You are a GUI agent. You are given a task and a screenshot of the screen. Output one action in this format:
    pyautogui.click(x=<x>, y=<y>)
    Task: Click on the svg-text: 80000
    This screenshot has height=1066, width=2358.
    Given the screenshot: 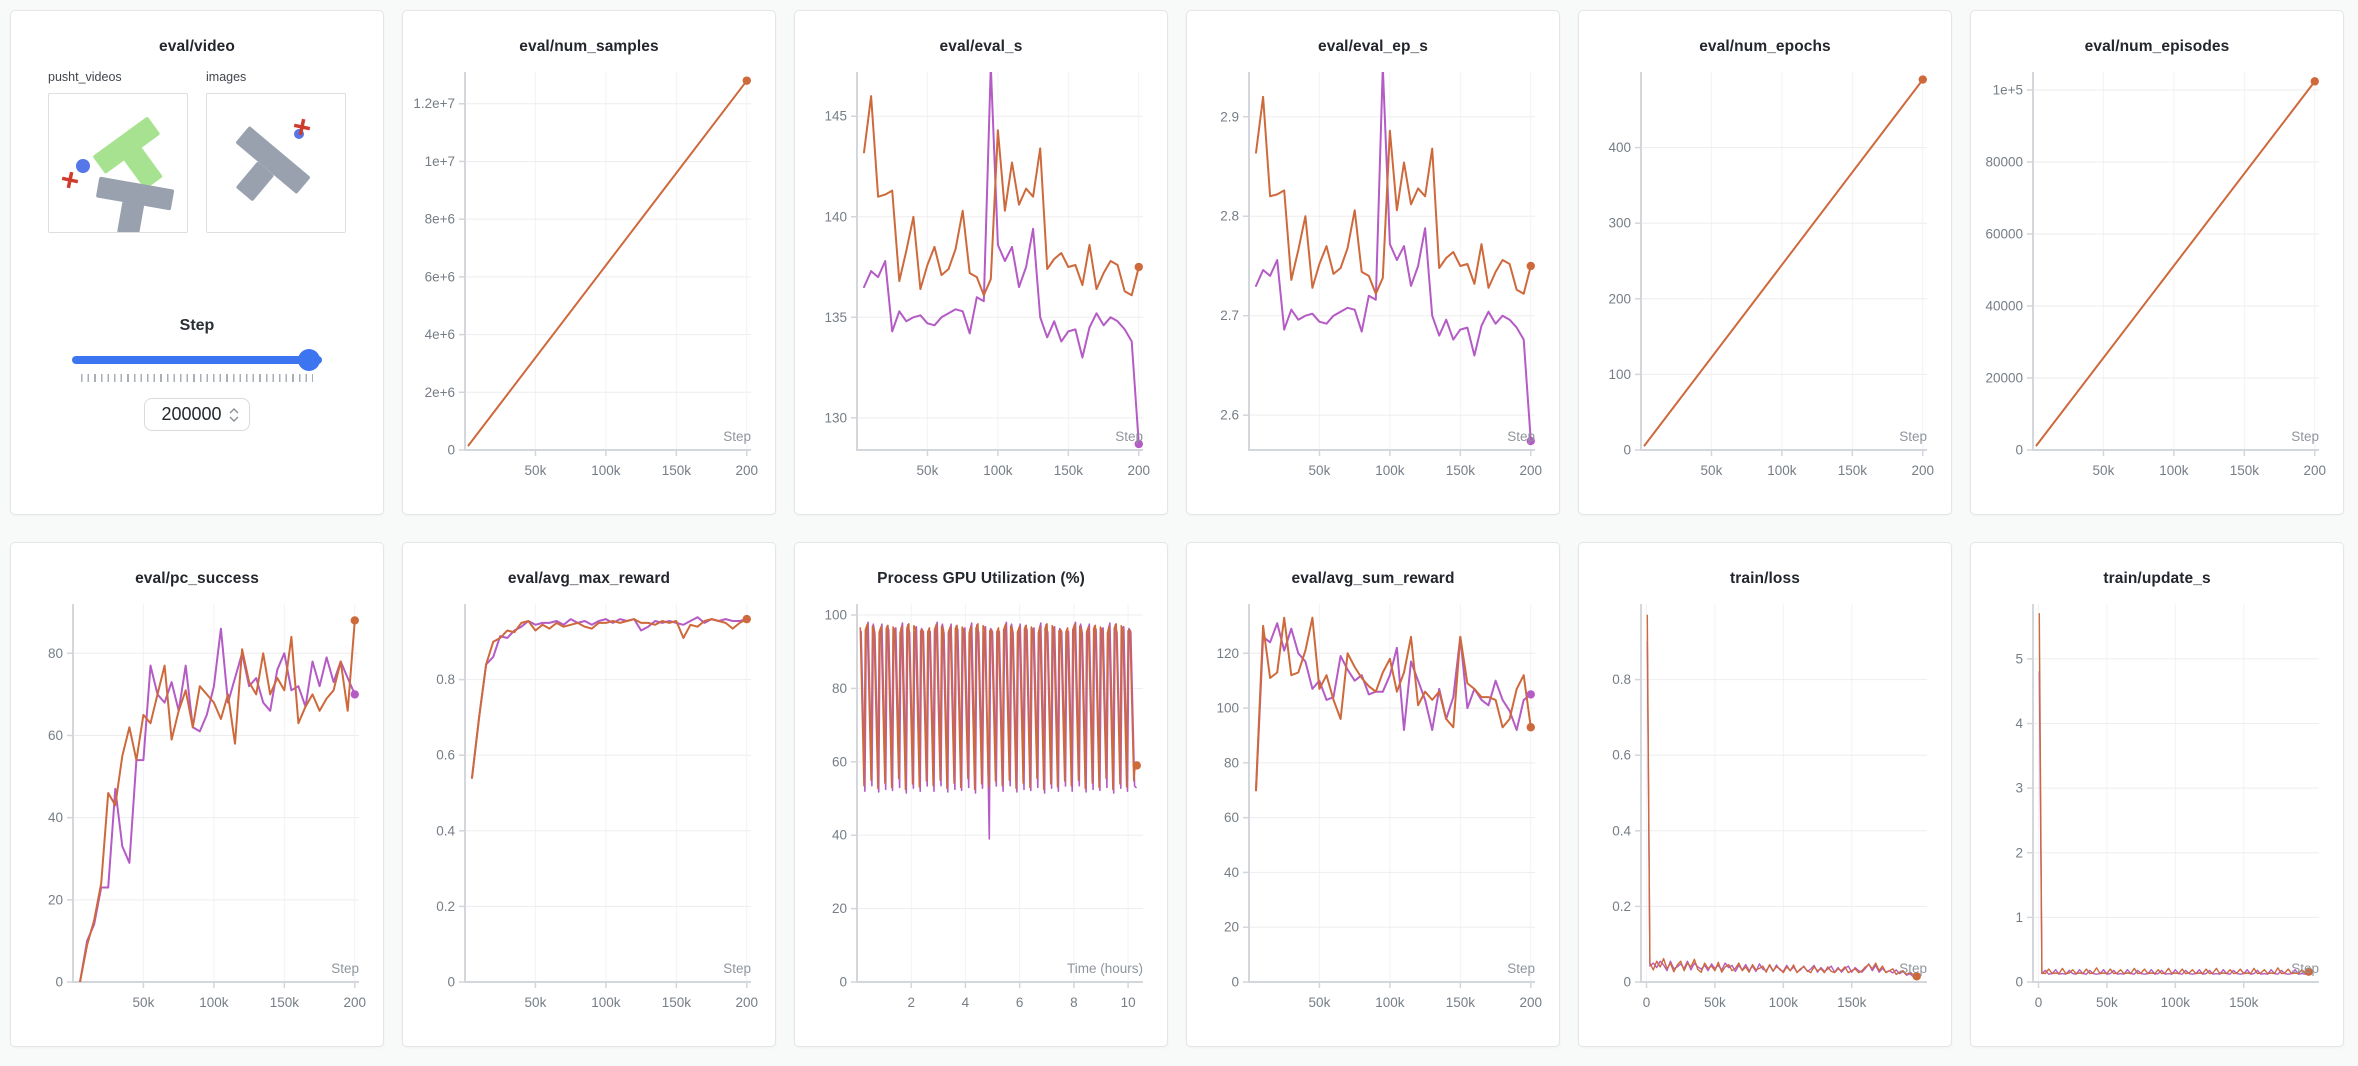 What is the action you would take?
    pyautogui.click(x=2004, y=162)
    